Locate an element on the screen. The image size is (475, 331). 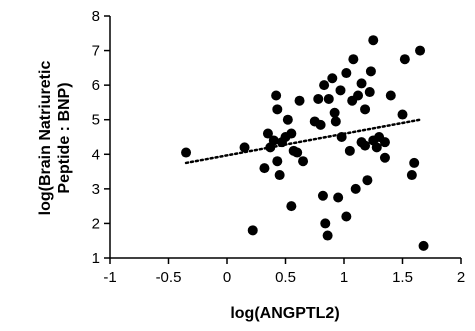
y-tick-label: 8 is located at coordinates (96, 16).